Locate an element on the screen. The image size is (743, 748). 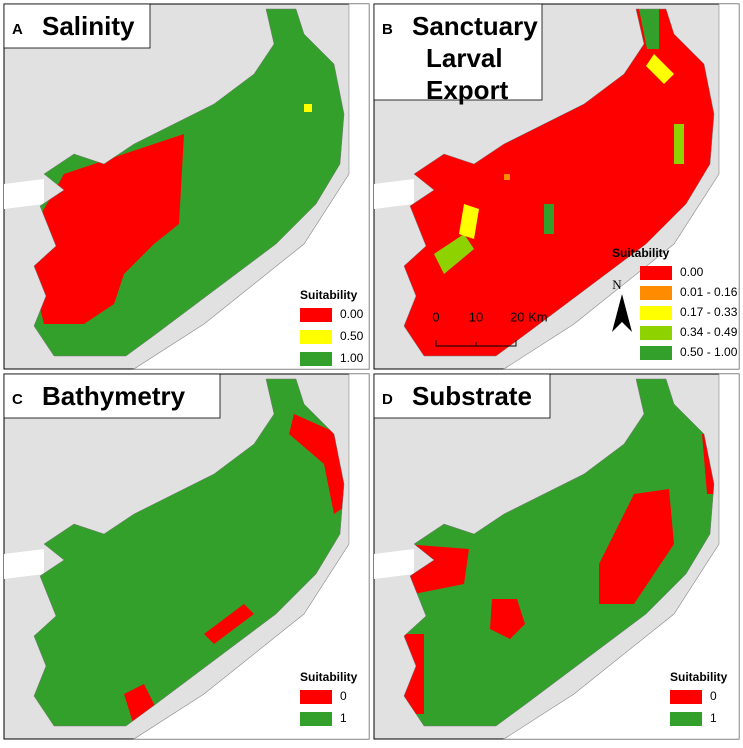
legend-label: 0.50 - 1.00 is located at coordinates (709, 352).